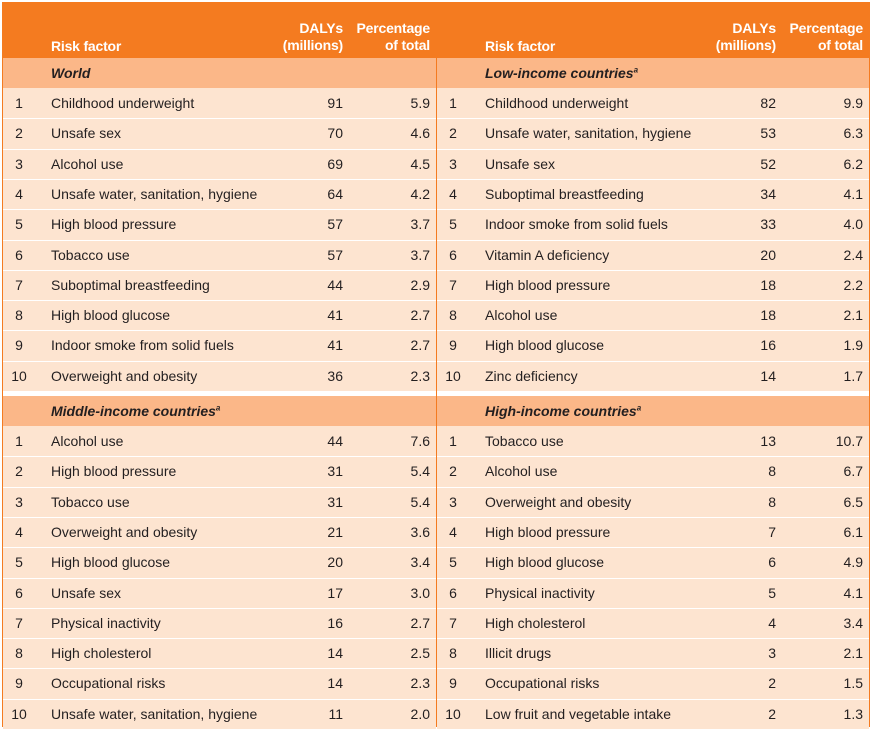 The height and width of the screenshot is (729, 874). I want to click on rank-cell: 3, so click(453, 501).